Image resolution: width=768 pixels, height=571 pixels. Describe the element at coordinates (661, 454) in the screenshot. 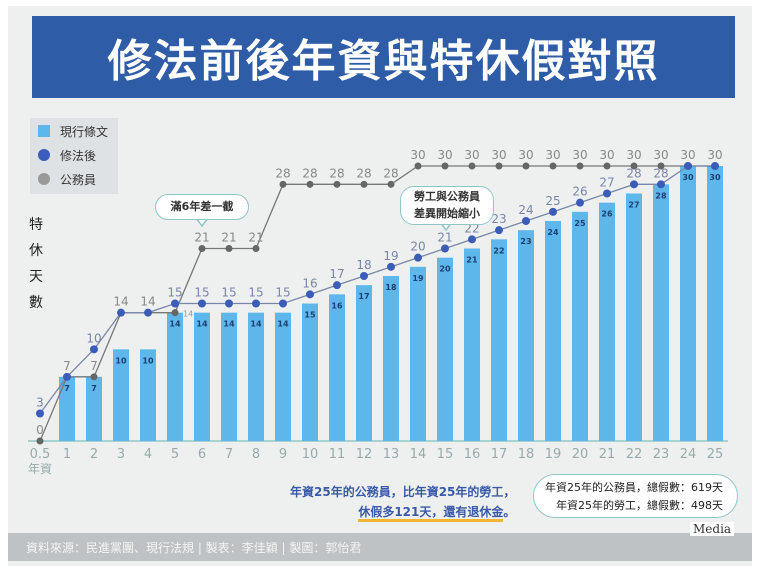

I see `x-tick-label: 23` at that location.